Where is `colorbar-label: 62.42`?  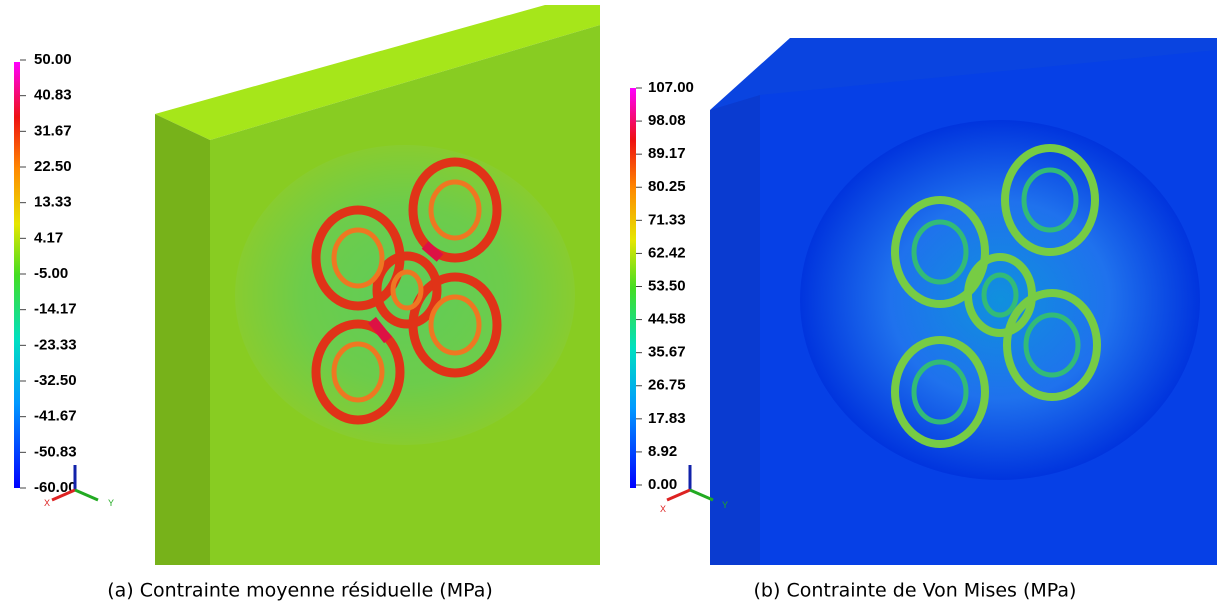
colorbar-label: 62.42 is located at coordinates (667, 252).